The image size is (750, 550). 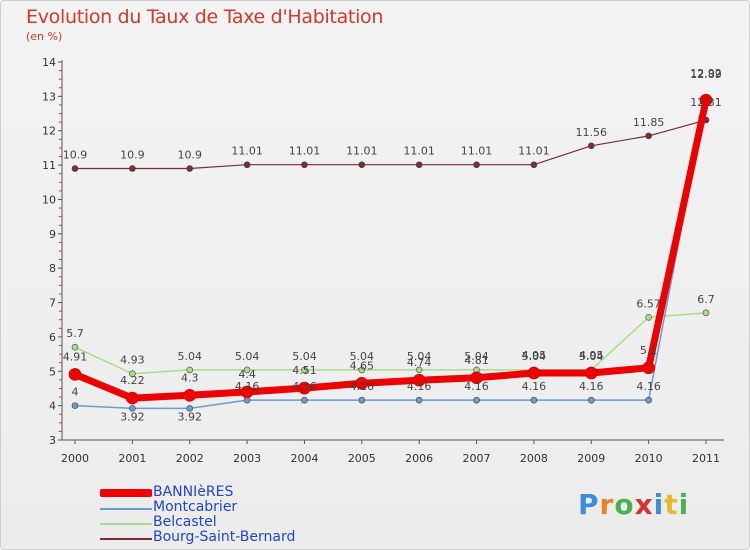 I want to click on legend-label: Montcabrier, so click(x=195, y=507).